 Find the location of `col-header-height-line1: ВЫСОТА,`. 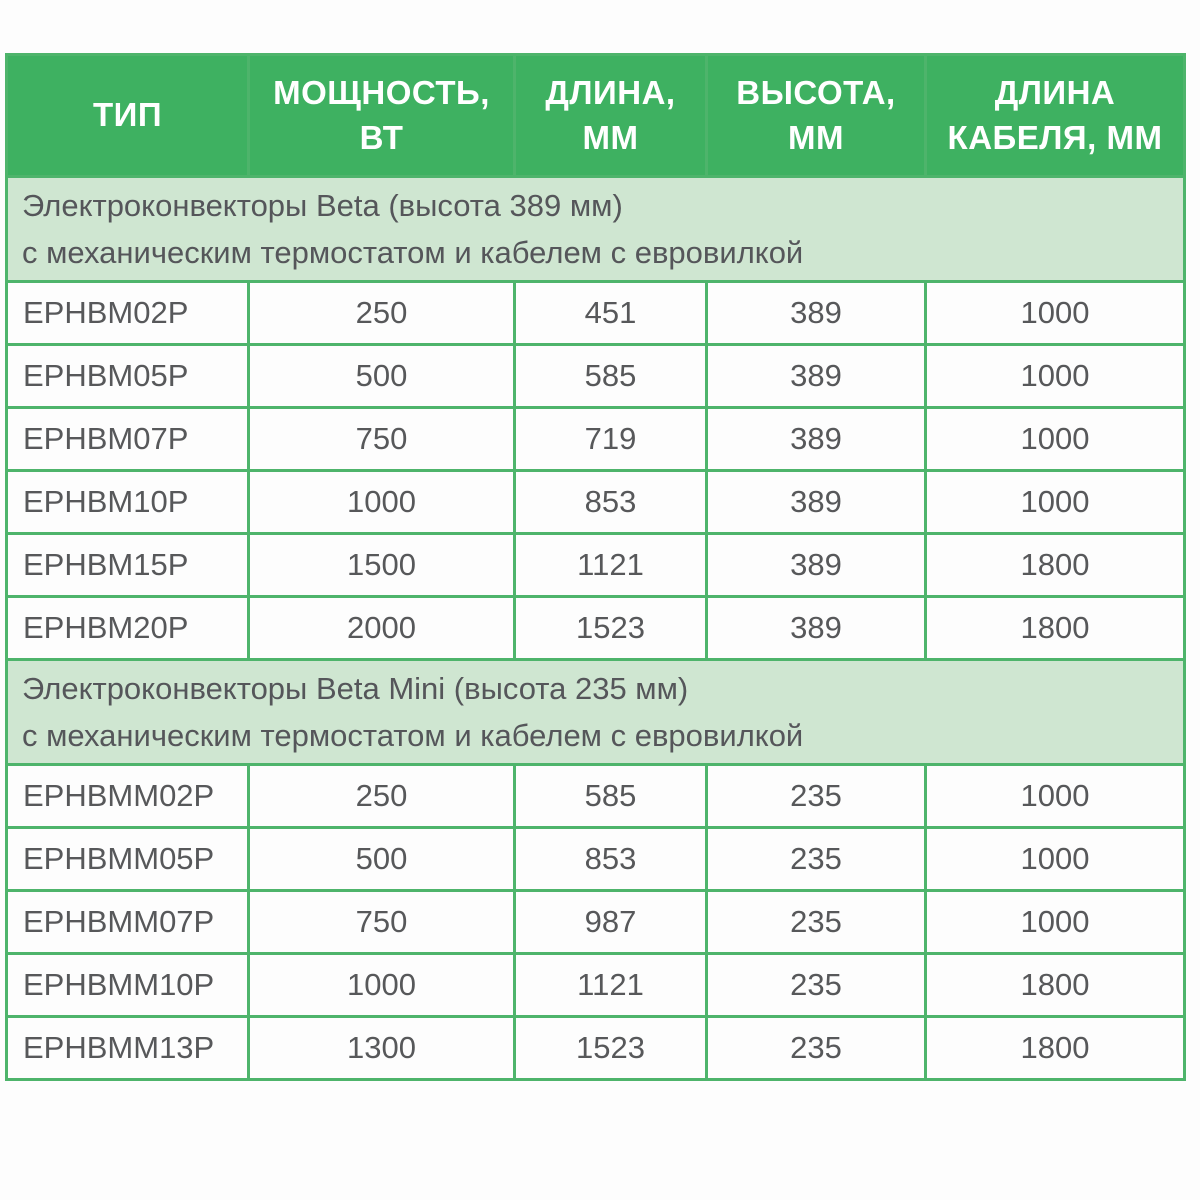

col-header-height-line1: ВЫСОТА, is located at coordinates (816, 93).